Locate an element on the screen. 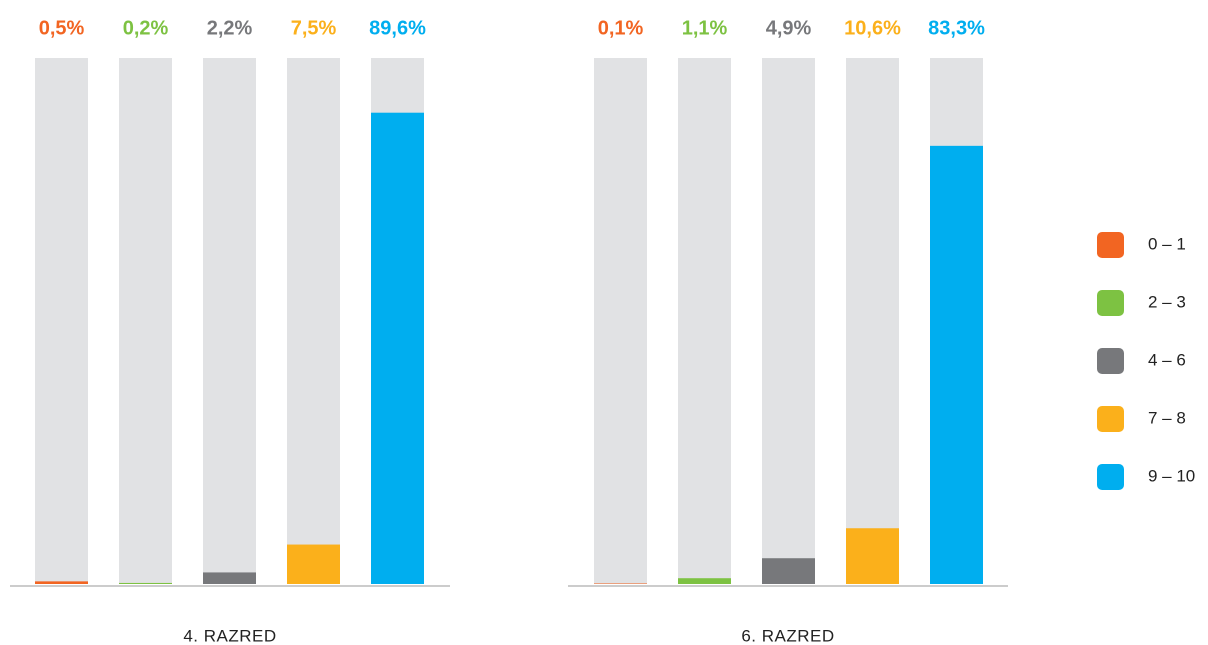 The width and height of the screenshot is (1208, 645). value-label: 0,2% is located at coordinates (146, 28).